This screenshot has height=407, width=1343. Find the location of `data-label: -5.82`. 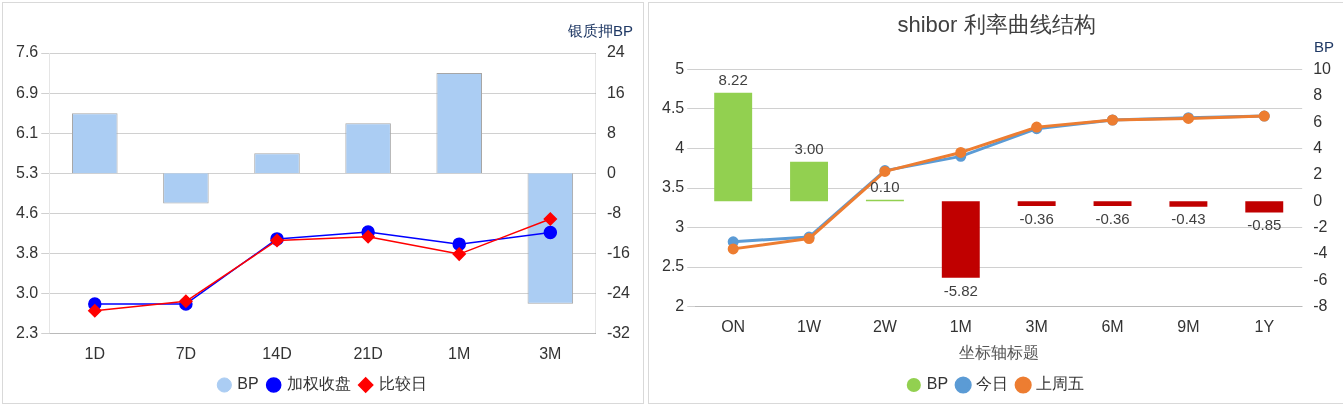

data-label: -5.82 is located at coordinates (960, 290).